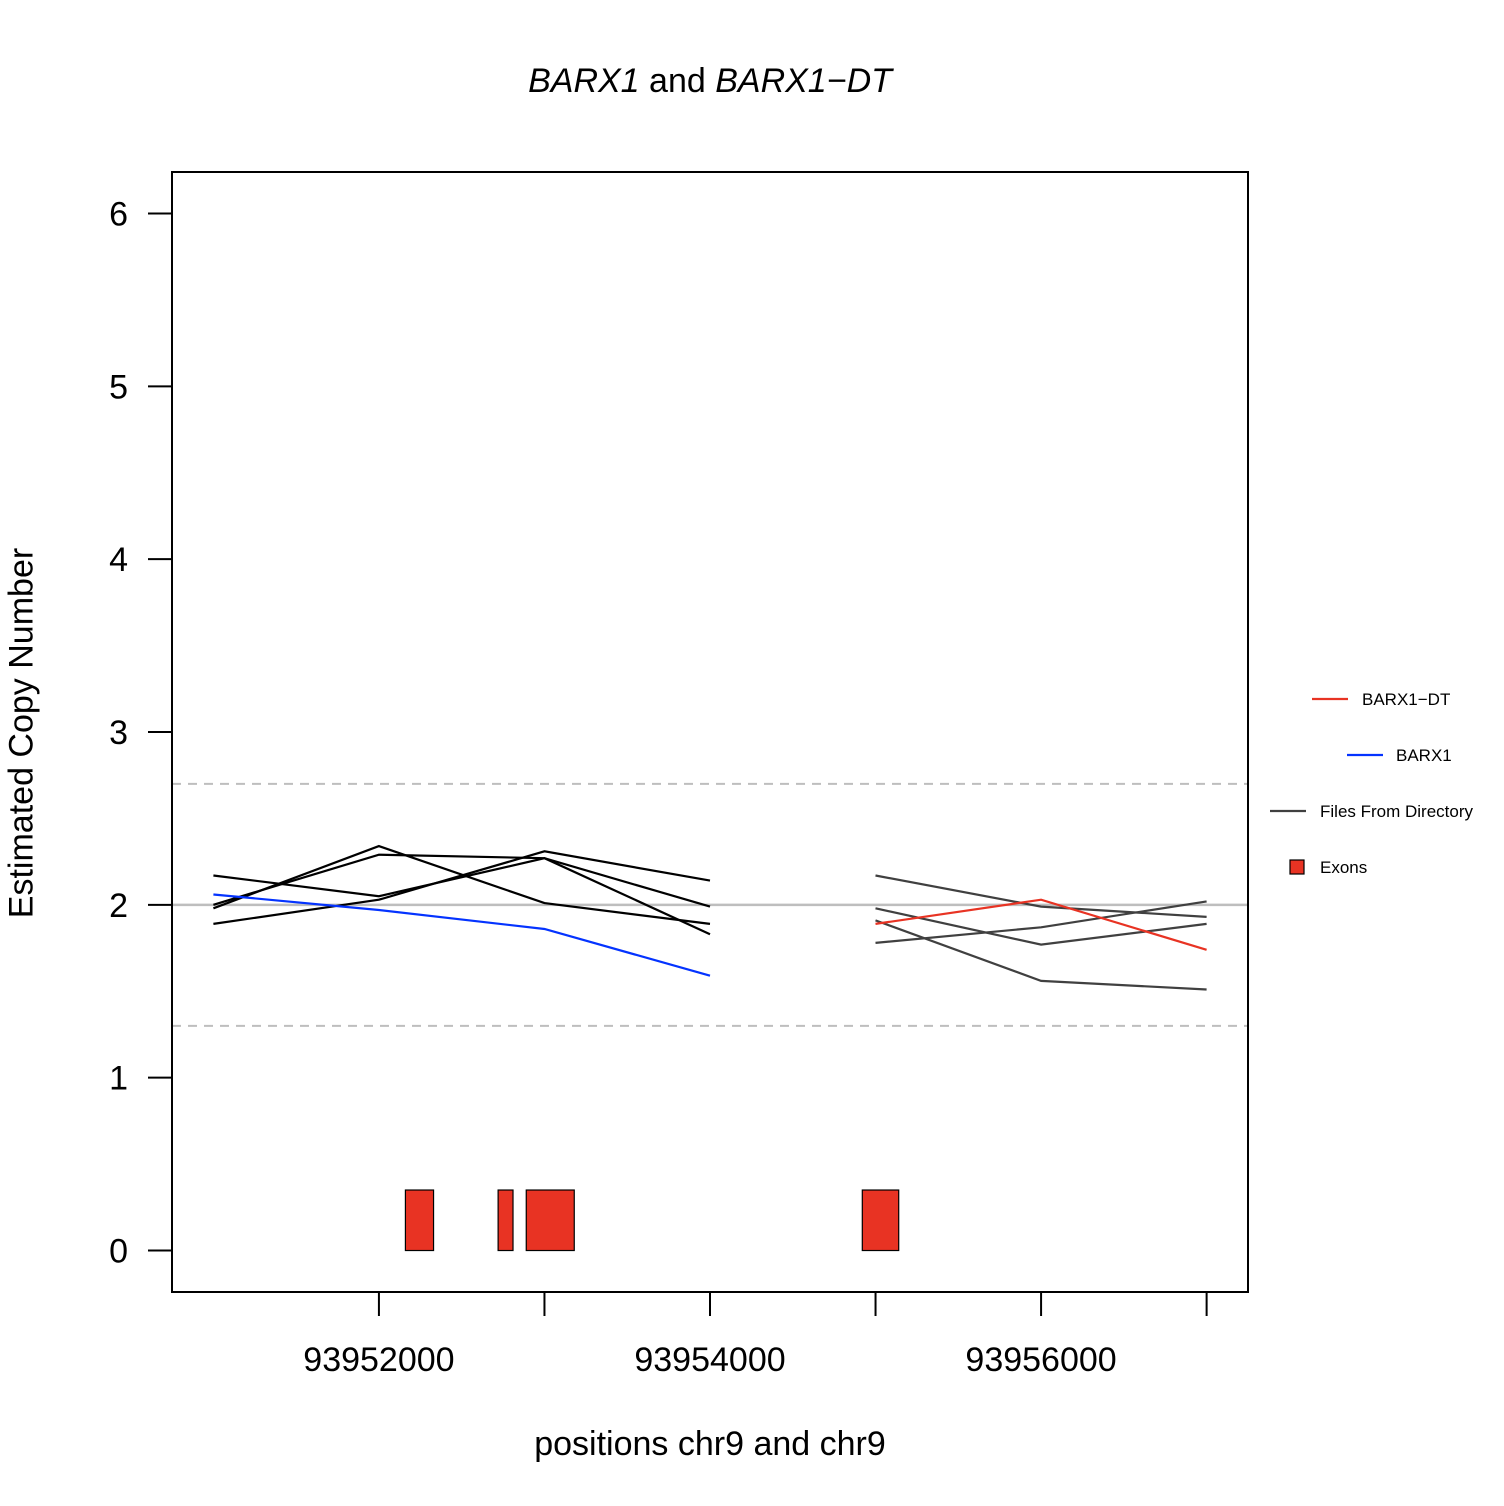 Image resolution: width=1504 pixels, height=1506 pixels. What do you see at coordinates (118, 1252) in the screenshot?
I see `y-tick-label-0: 0` at bounding box center [118, 1252].